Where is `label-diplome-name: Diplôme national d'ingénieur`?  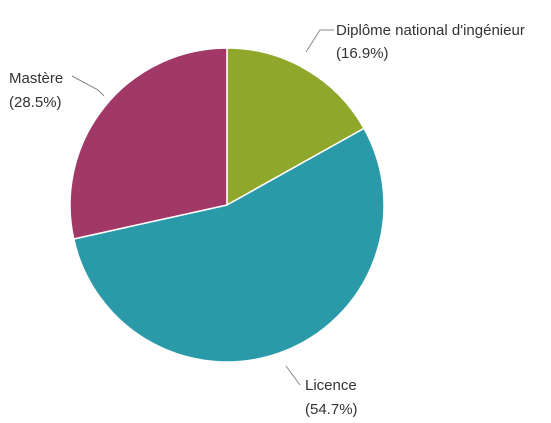
label-diplome-name: Diplôme national d'ingénieur is located at coordinates (430, 30).